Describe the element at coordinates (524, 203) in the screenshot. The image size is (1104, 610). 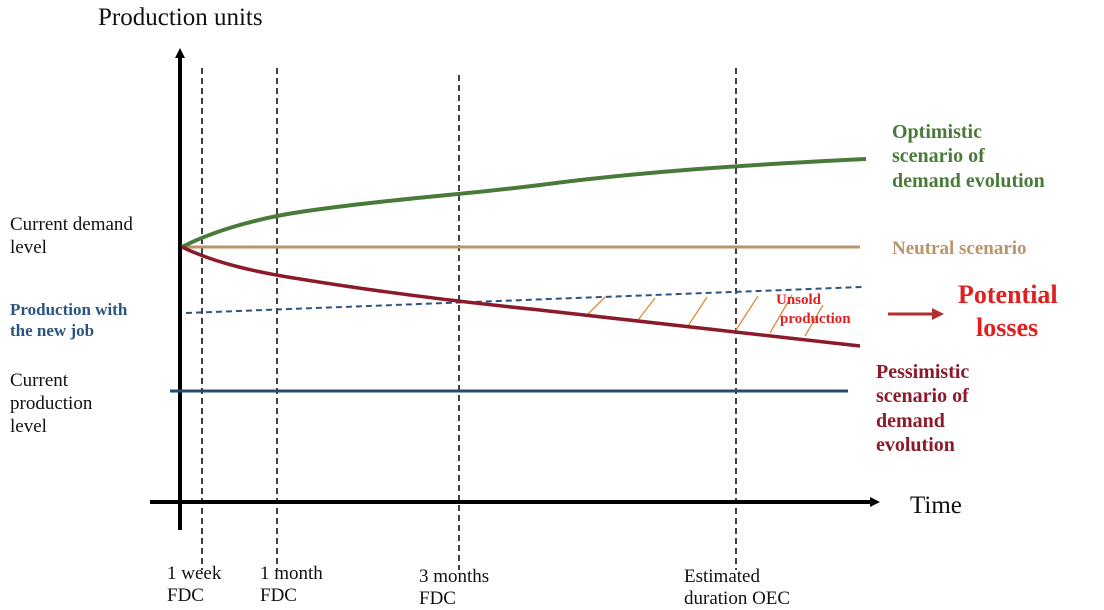
I see `optimistic-scenario-curve` at that location.